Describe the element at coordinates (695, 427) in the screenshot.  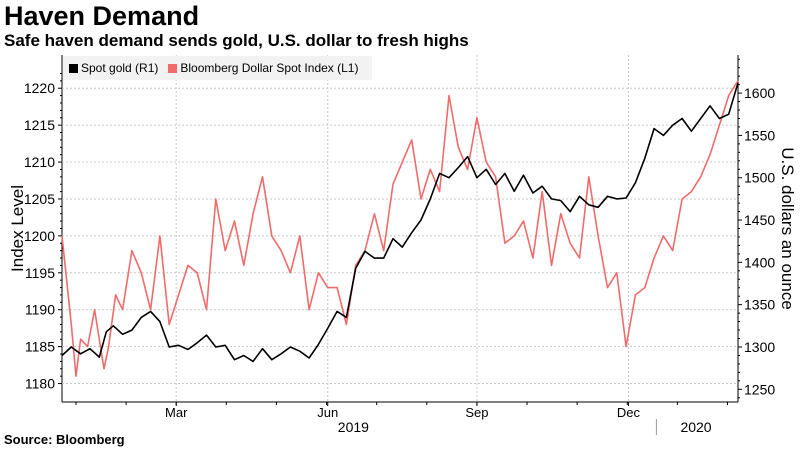
I see `year-label: 2020` at that location.